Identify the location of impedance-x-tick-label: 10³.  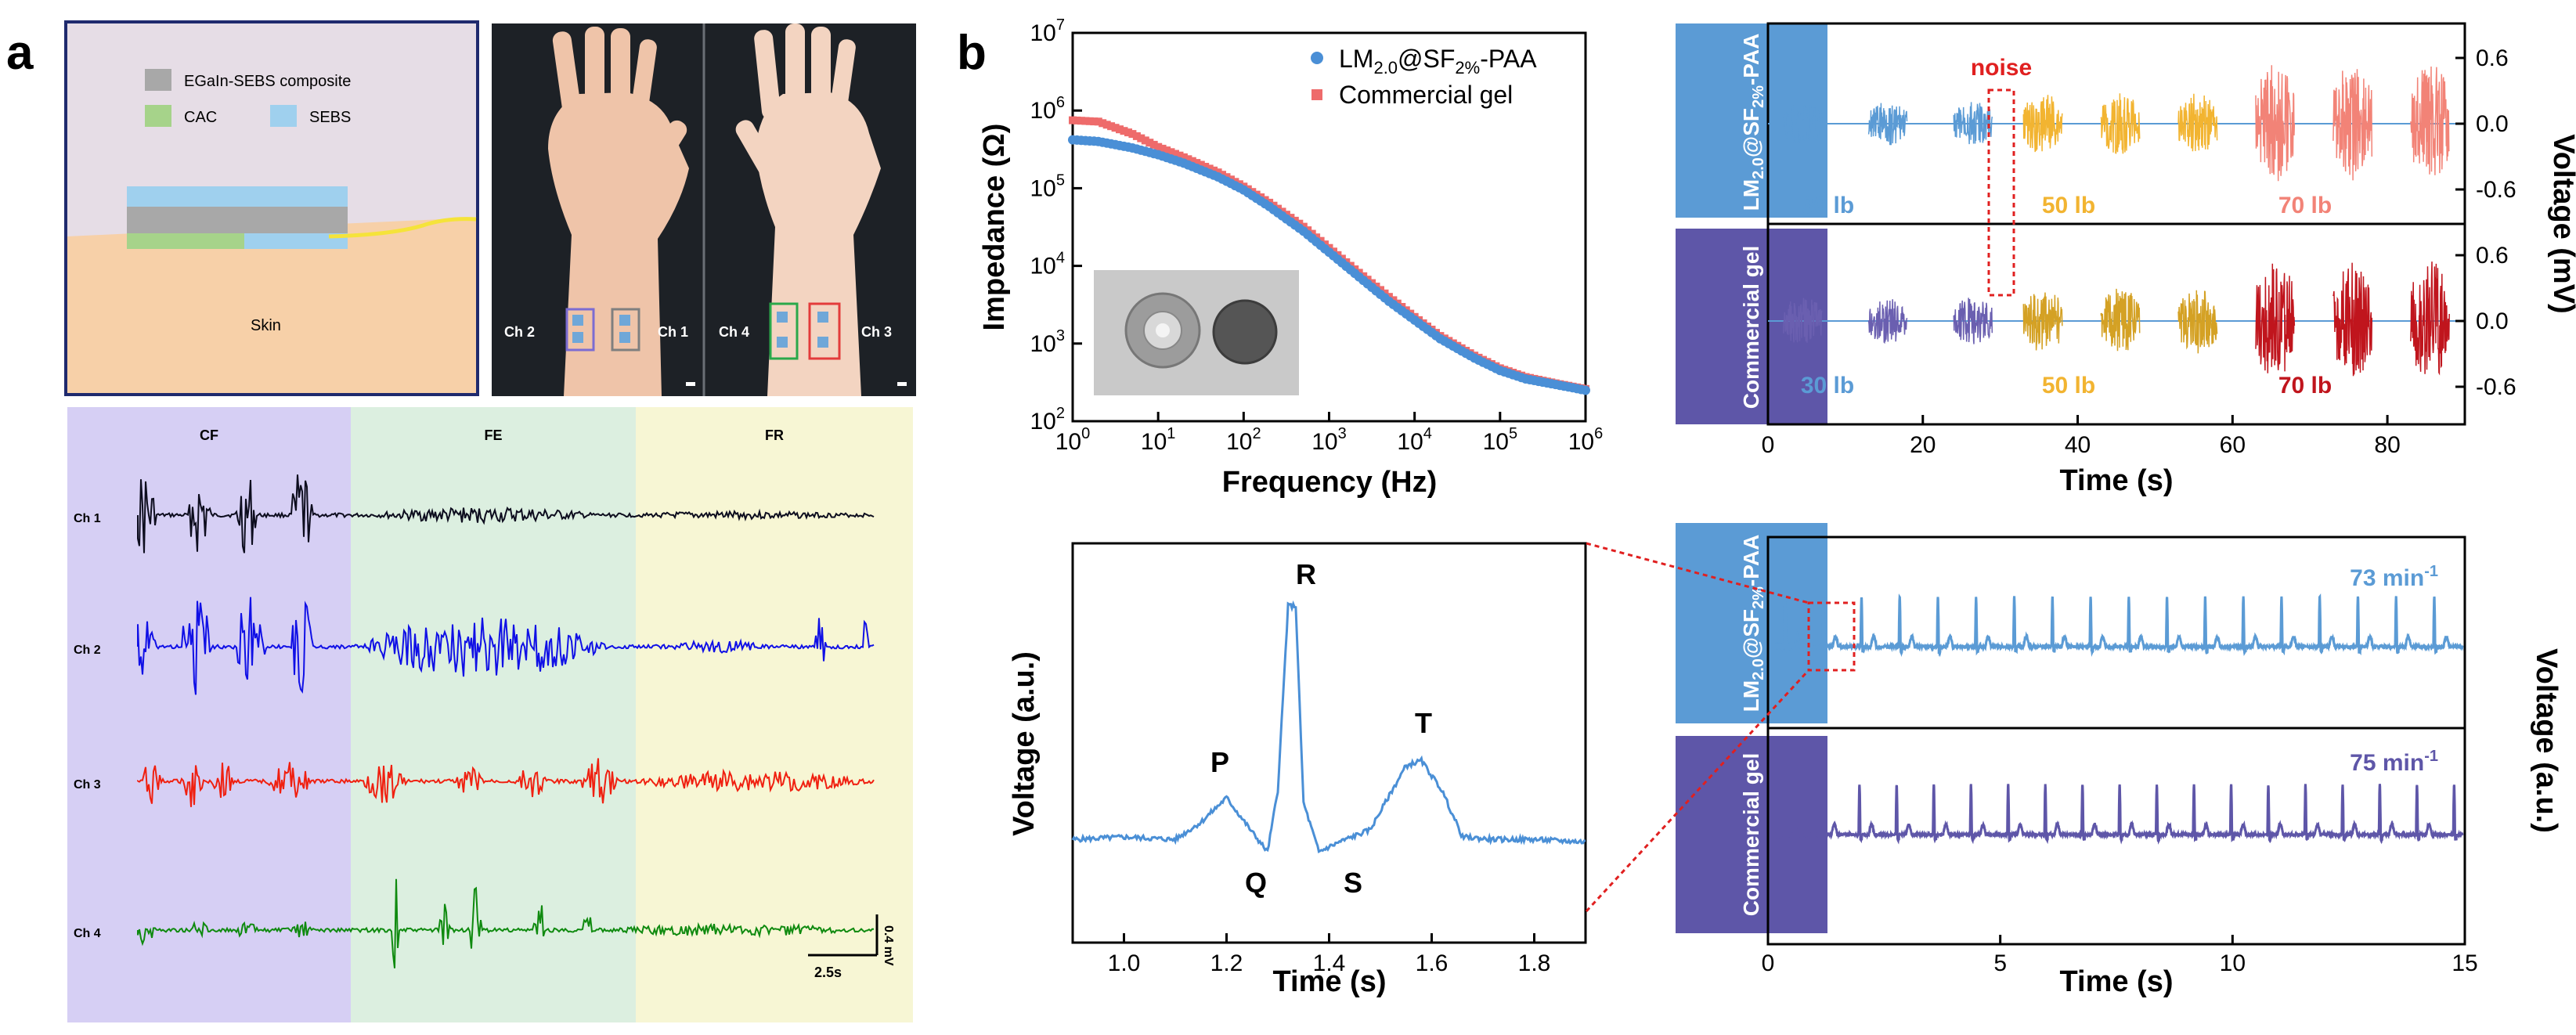
(1329, 440).